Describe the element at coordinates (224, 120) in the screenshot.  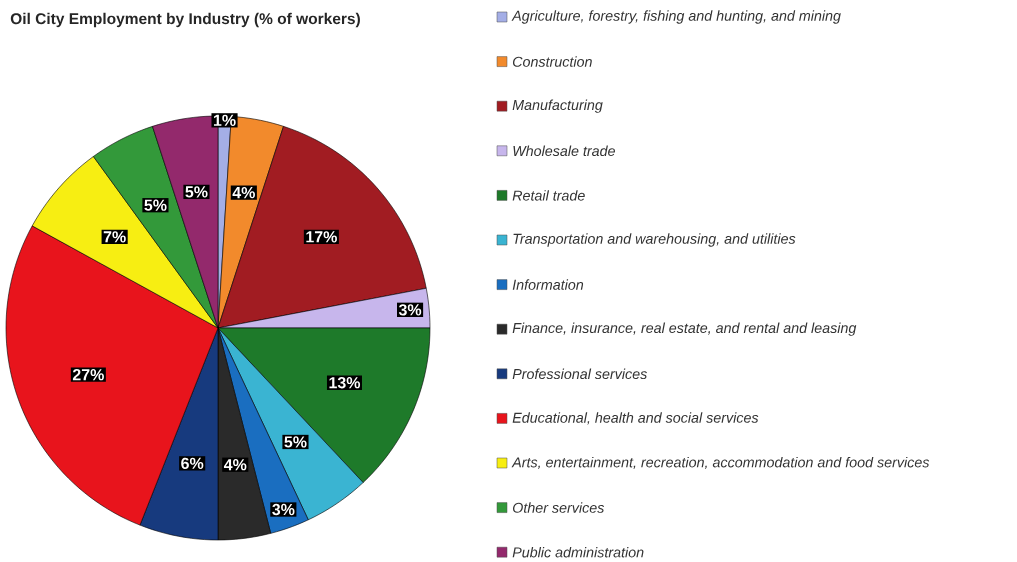
I see `data-label: 1%` at that location.